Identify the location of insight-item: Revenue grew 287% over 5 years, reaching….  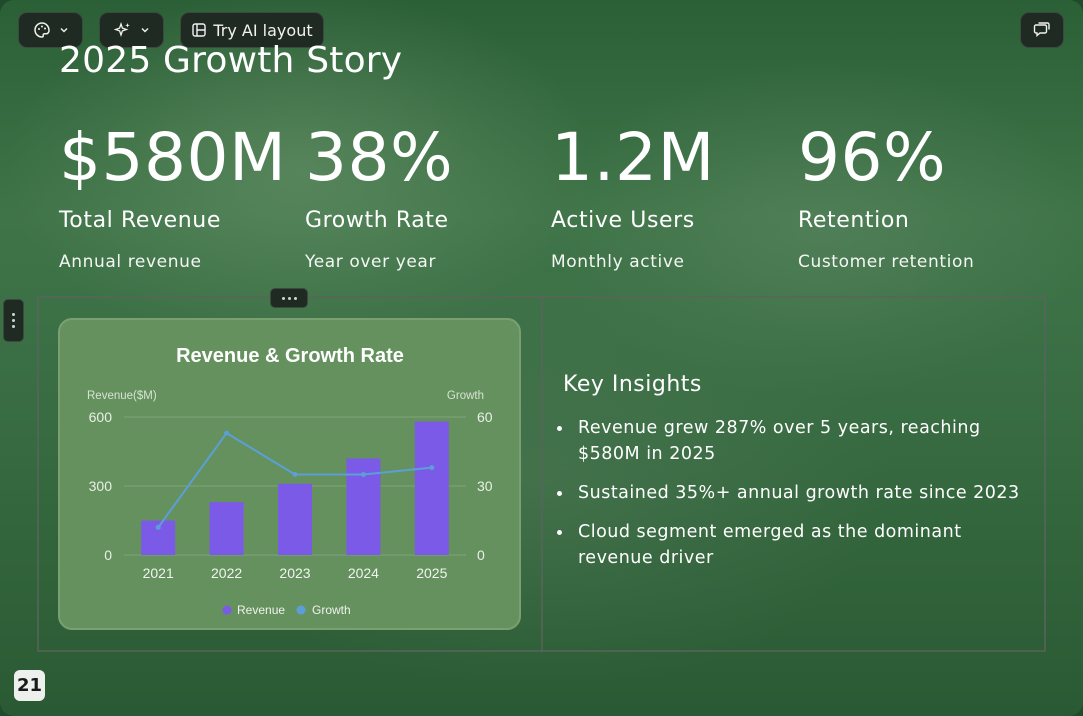
(792, 441).